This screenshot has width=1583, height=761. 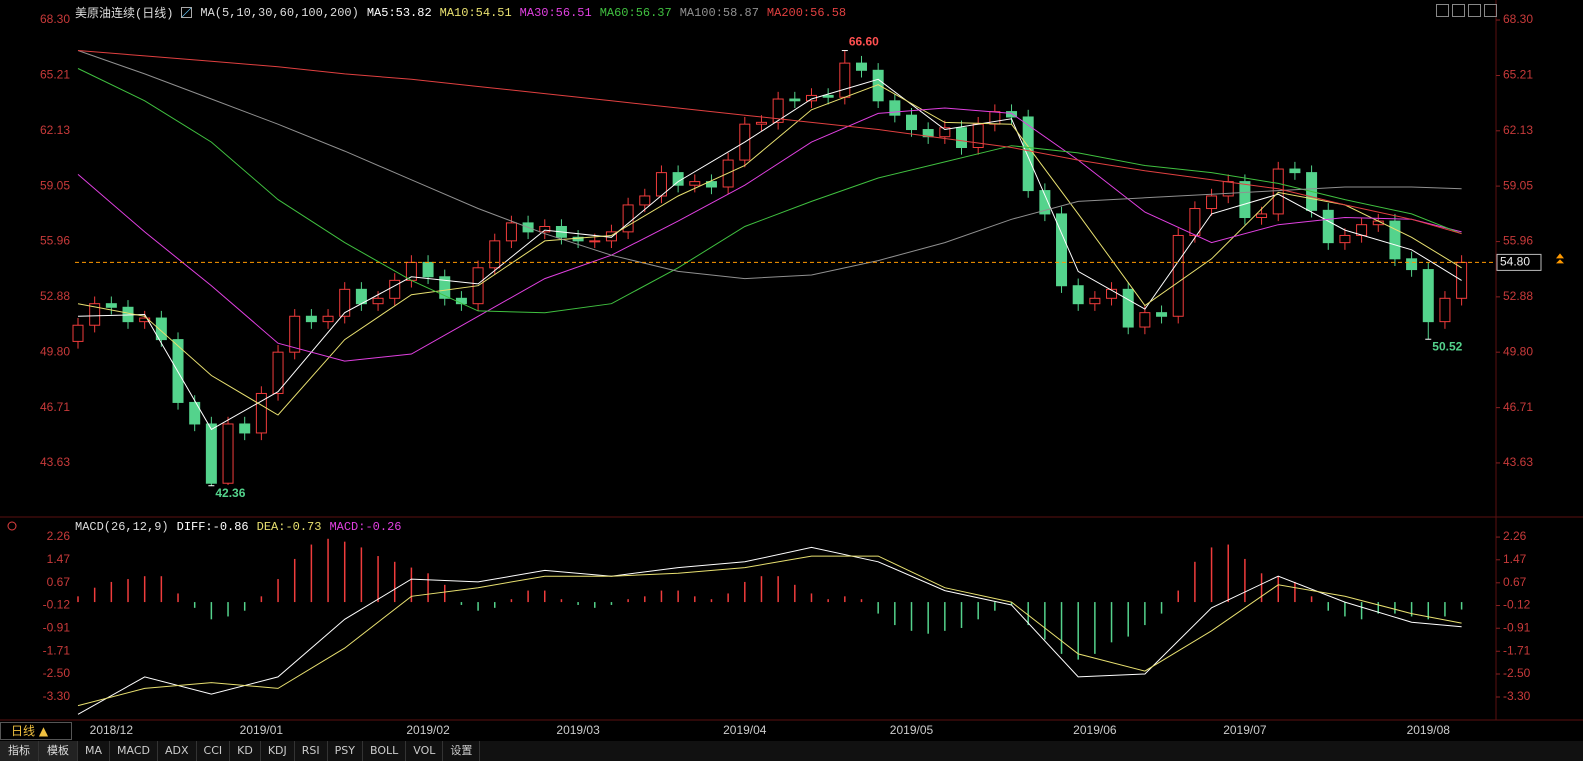 I want to click on y-tick-label: 62.13, so click(x=1518, y=130).